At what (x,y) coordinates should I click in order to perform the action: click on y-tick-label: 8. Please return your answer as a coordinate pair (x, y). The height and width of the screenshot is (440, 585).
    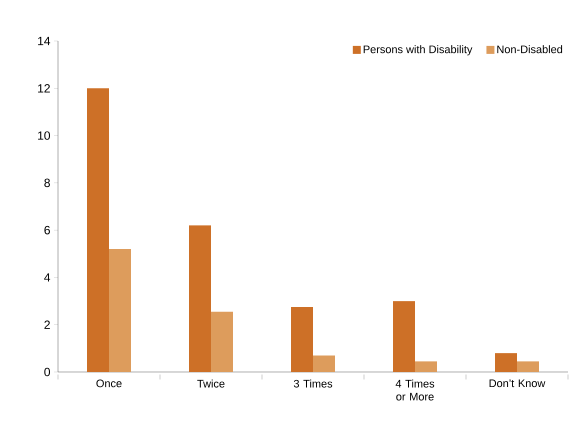
    Looking at the image, I should click on (47, 183).